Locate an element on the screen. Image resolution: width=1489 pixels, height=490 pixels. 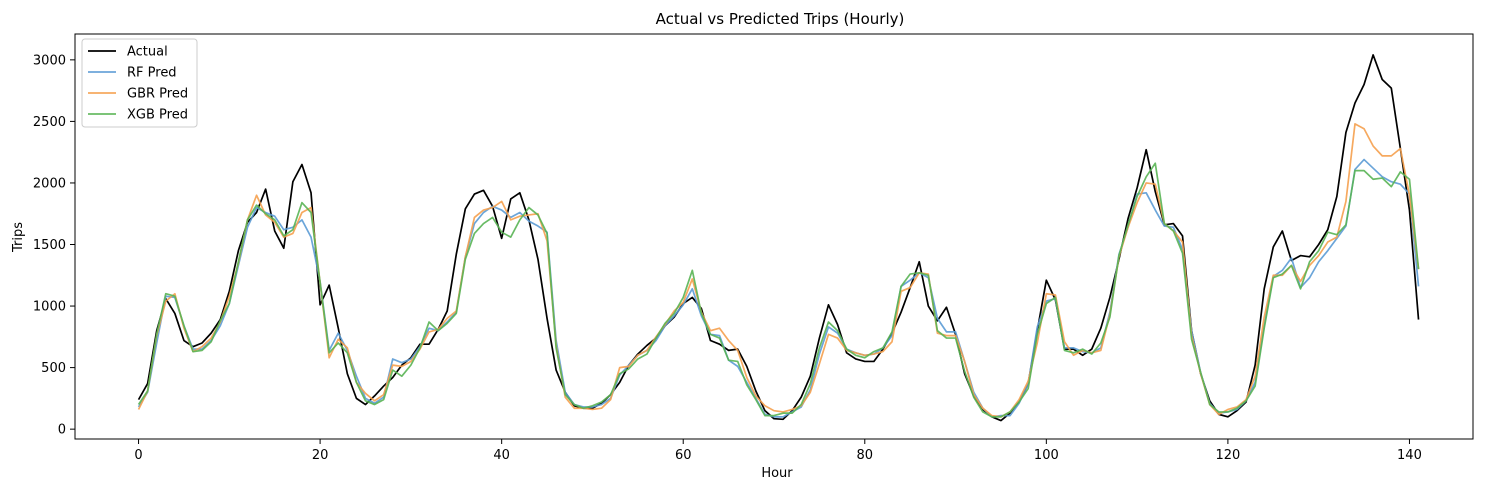
y-tick-label: 1000 is located at coordinates (49, 307).